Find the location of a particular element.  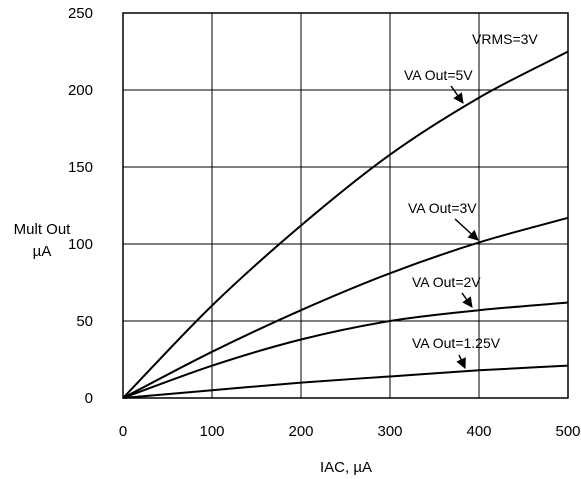

y-tick-label-150: 150 is located at coordinates (80, 167).